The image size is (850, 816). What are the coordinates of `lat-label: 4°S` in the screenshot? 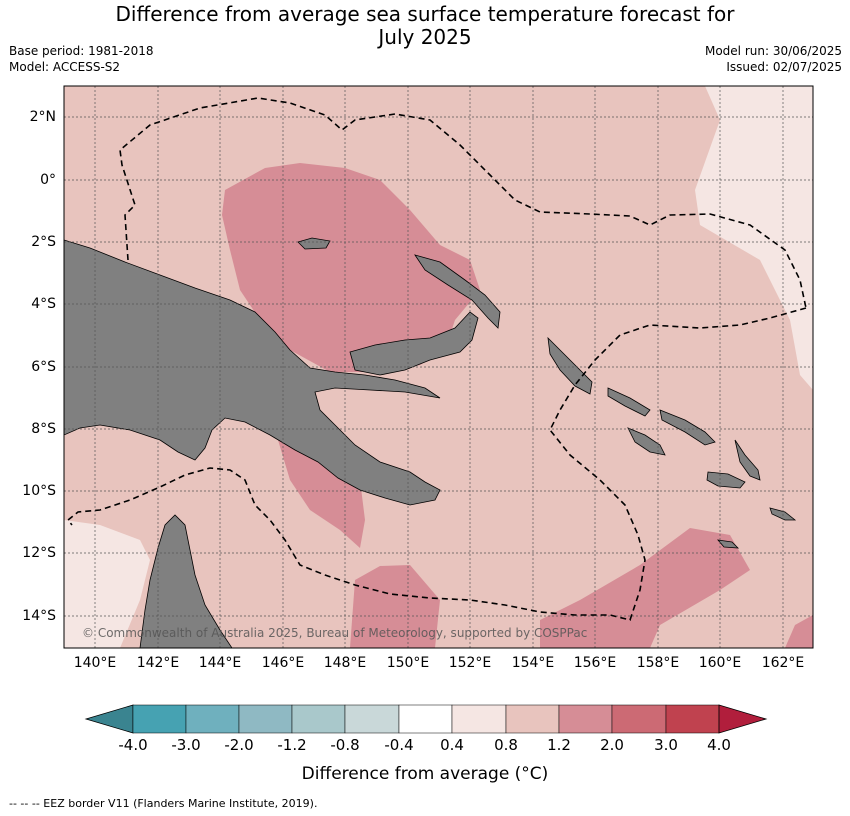 It's located at (43, 304).